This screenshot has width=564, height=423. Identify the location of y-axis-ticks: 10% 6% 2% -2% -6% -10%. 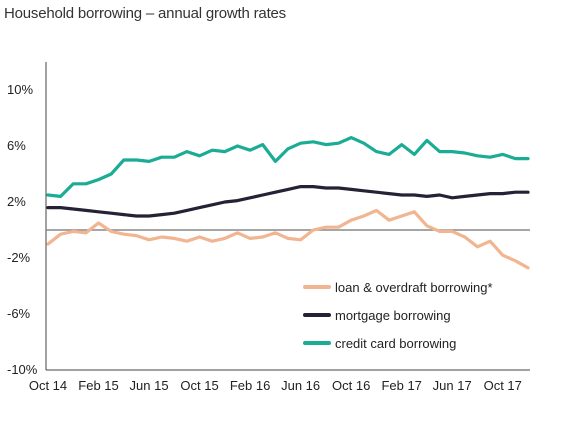
(22, 229).